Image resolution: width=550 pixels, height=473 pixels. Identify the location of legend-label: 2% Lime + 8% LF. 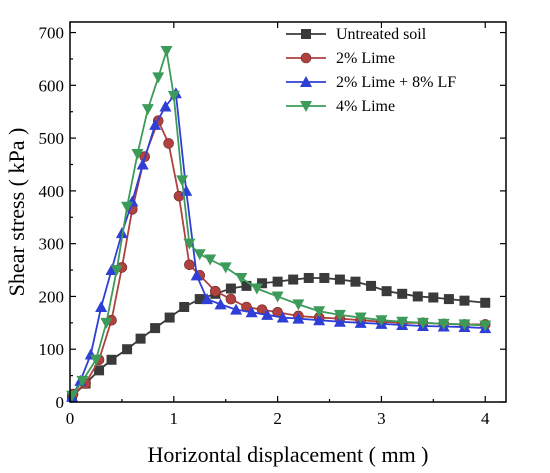
(396, 82).